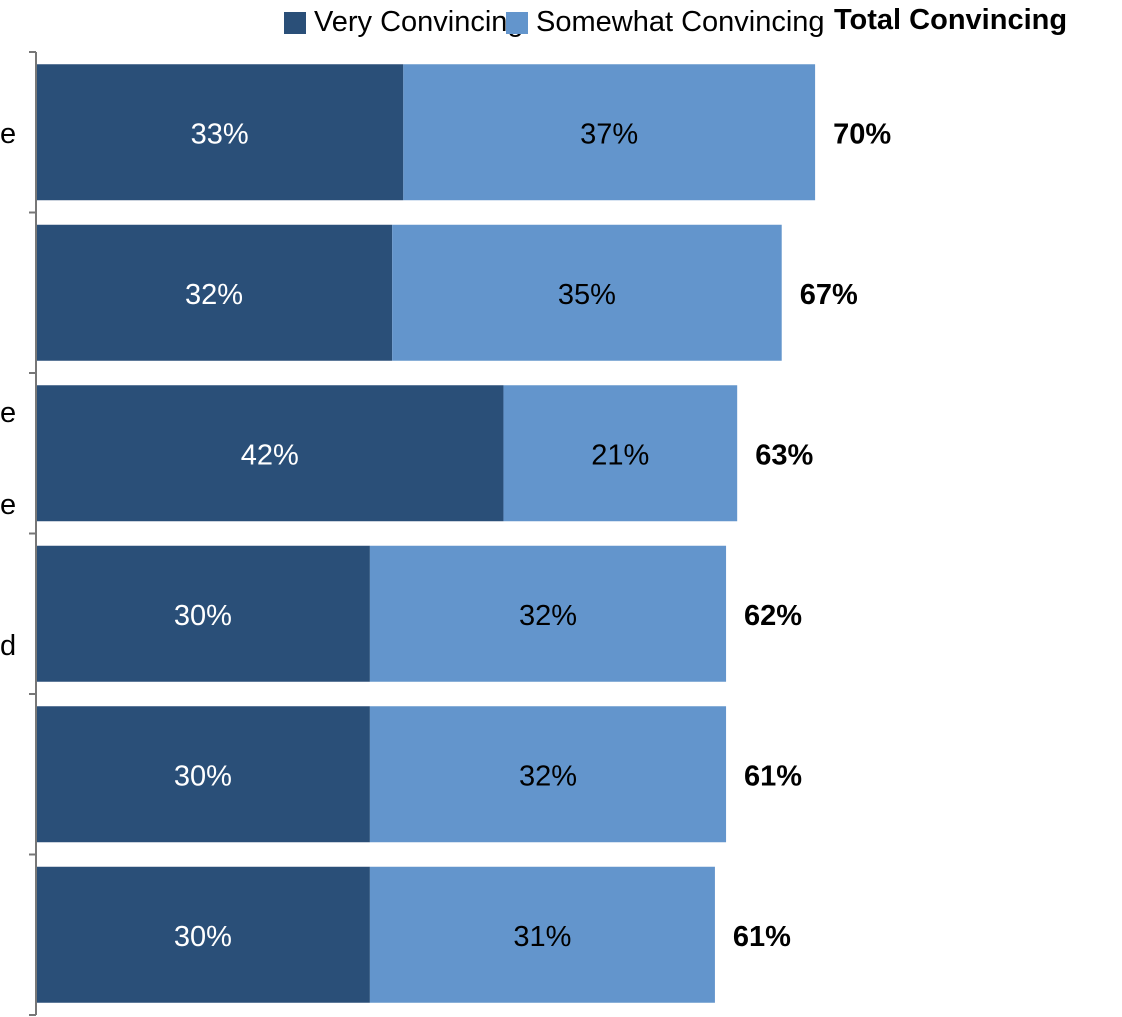 The height and width of the screenshot is (1017, 1122). I want to click on data-label-total: 67%, so click(829, 295).